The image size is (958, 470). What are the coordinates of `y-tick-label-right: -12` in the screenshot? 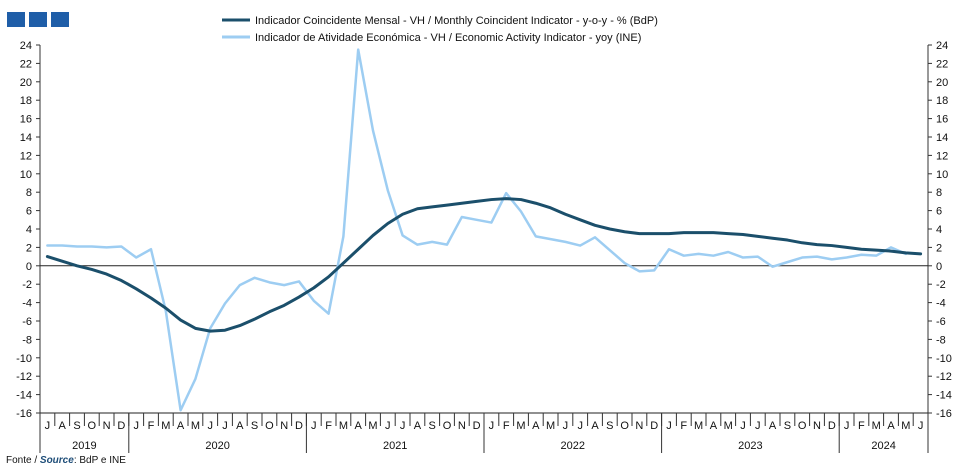 It's located at (944, 377).